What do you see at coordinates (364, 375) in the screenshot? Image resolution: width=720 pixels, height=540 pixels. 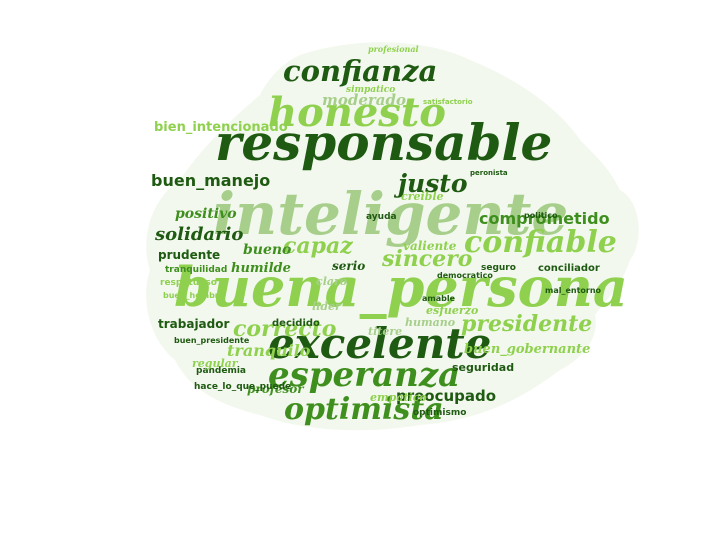 I see `word-esperanza: esperanza` at bounding box center [364, 375].